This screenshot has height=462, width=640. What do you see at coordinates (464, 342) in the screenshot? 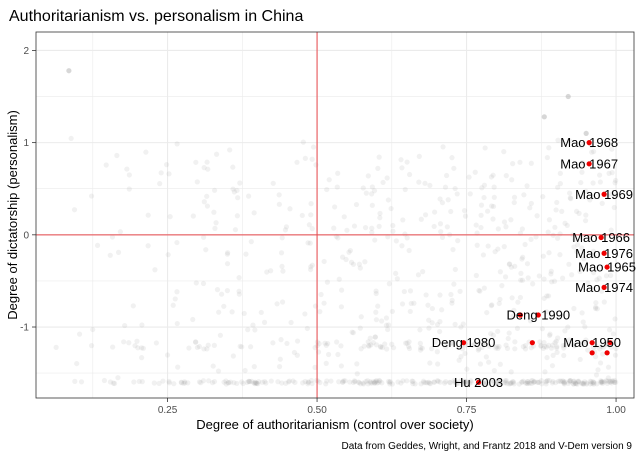
I see `point-label: Deng 1980` at bounding box center [464, 342].